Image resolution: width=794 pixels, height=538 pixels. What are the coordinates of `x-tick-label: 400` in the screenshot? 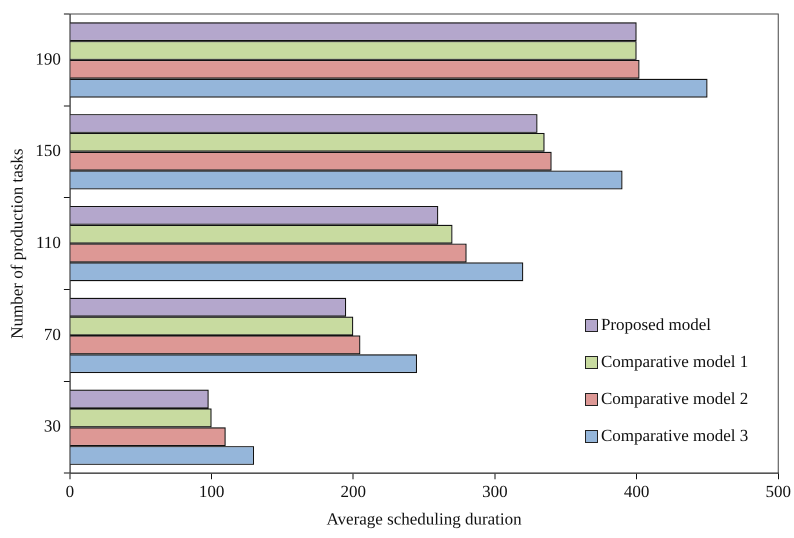 It's located at (637, 491).